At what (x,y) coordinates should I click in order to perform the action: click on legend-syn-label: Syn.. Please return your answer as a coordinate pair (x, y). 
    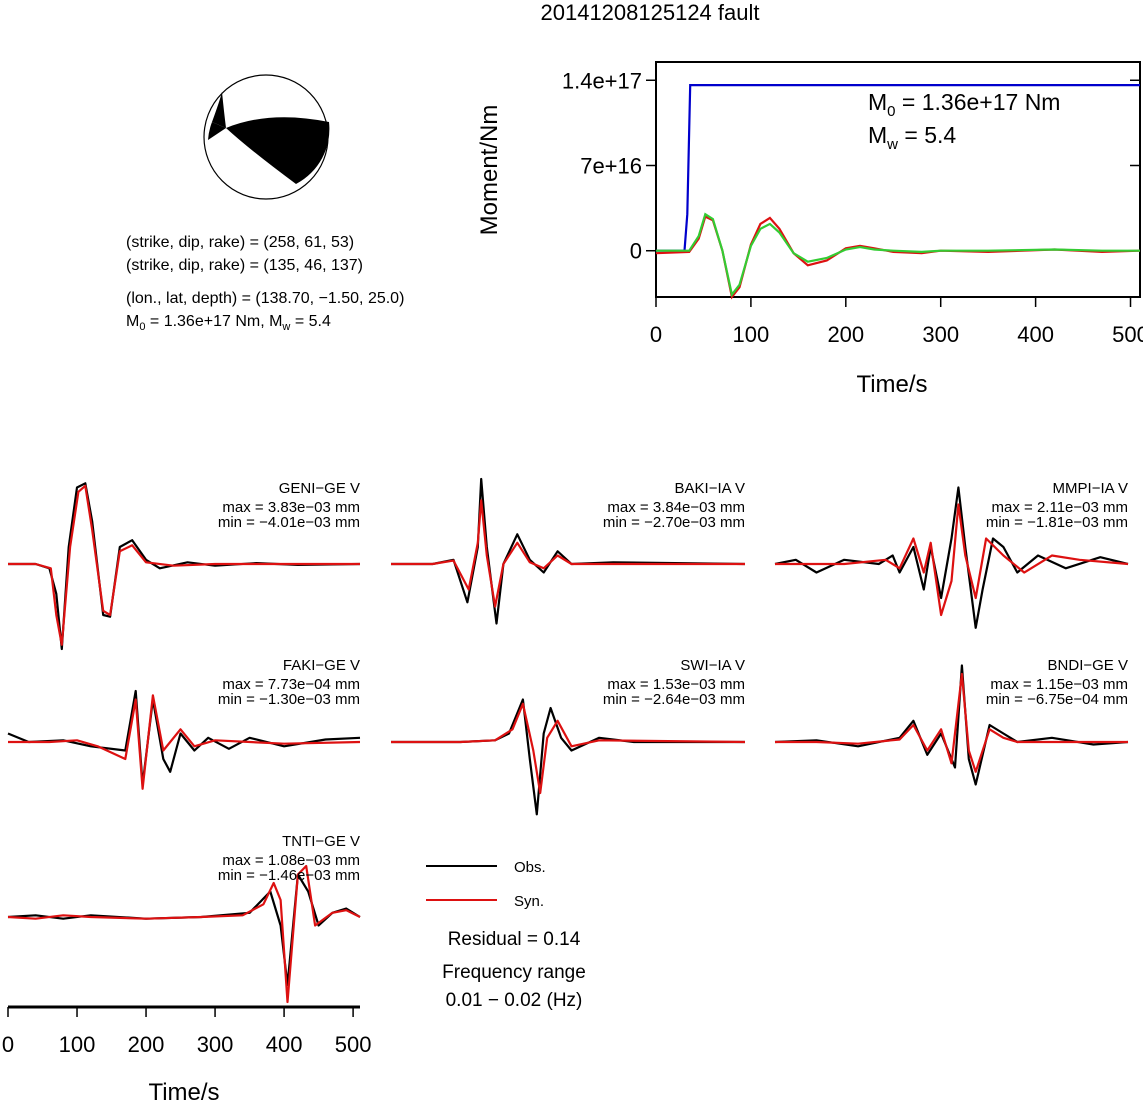
    Looking at the image, I should click on (529, 901).